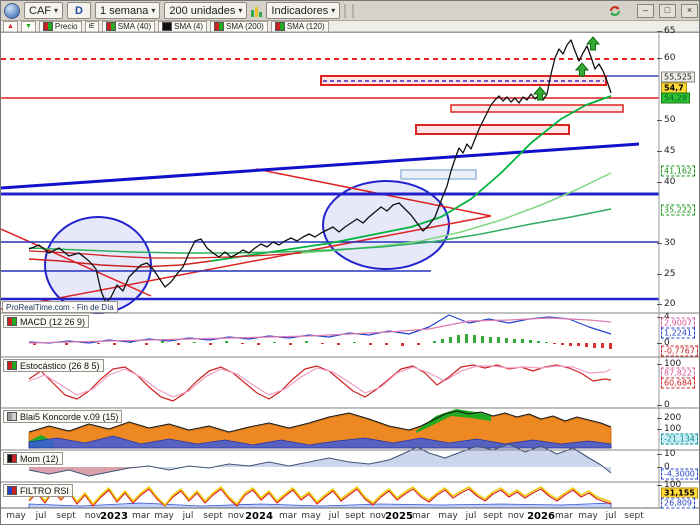 This screenshot has height=525, width=700. I want to click on close-button: ×, so click(689, 10).